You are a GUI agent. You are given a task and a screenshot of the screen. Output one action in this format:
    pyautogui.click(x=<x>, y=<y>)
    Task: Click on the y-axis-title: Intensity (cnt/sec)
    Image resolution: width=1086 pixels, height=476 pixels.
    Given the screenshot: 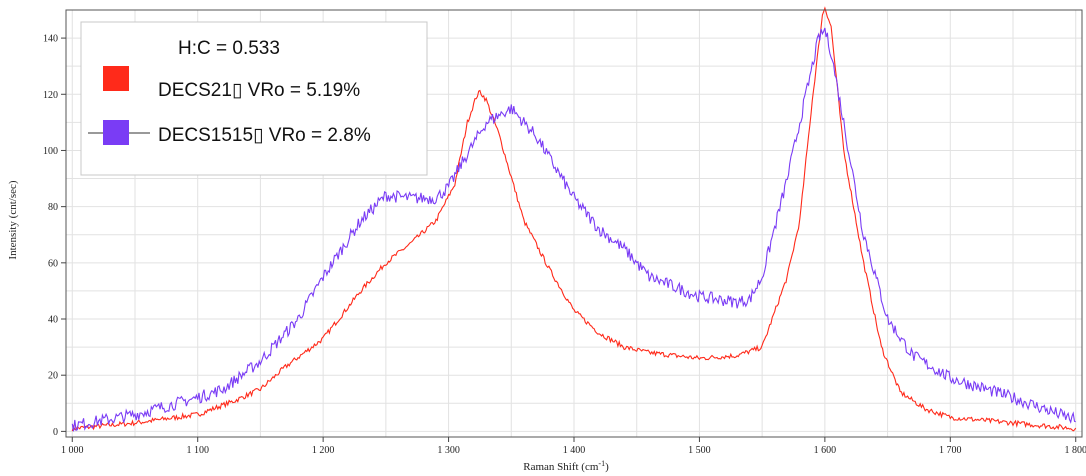 What is the action you would take?
    pyautogui.click(x=13, y=219)
    